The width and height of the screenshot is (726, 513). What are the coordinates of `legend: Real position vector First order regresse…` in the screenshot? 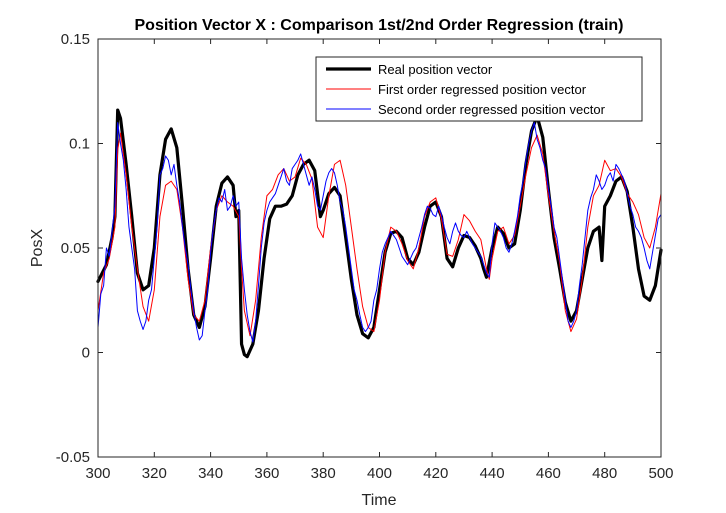 It's located at (479, 89).